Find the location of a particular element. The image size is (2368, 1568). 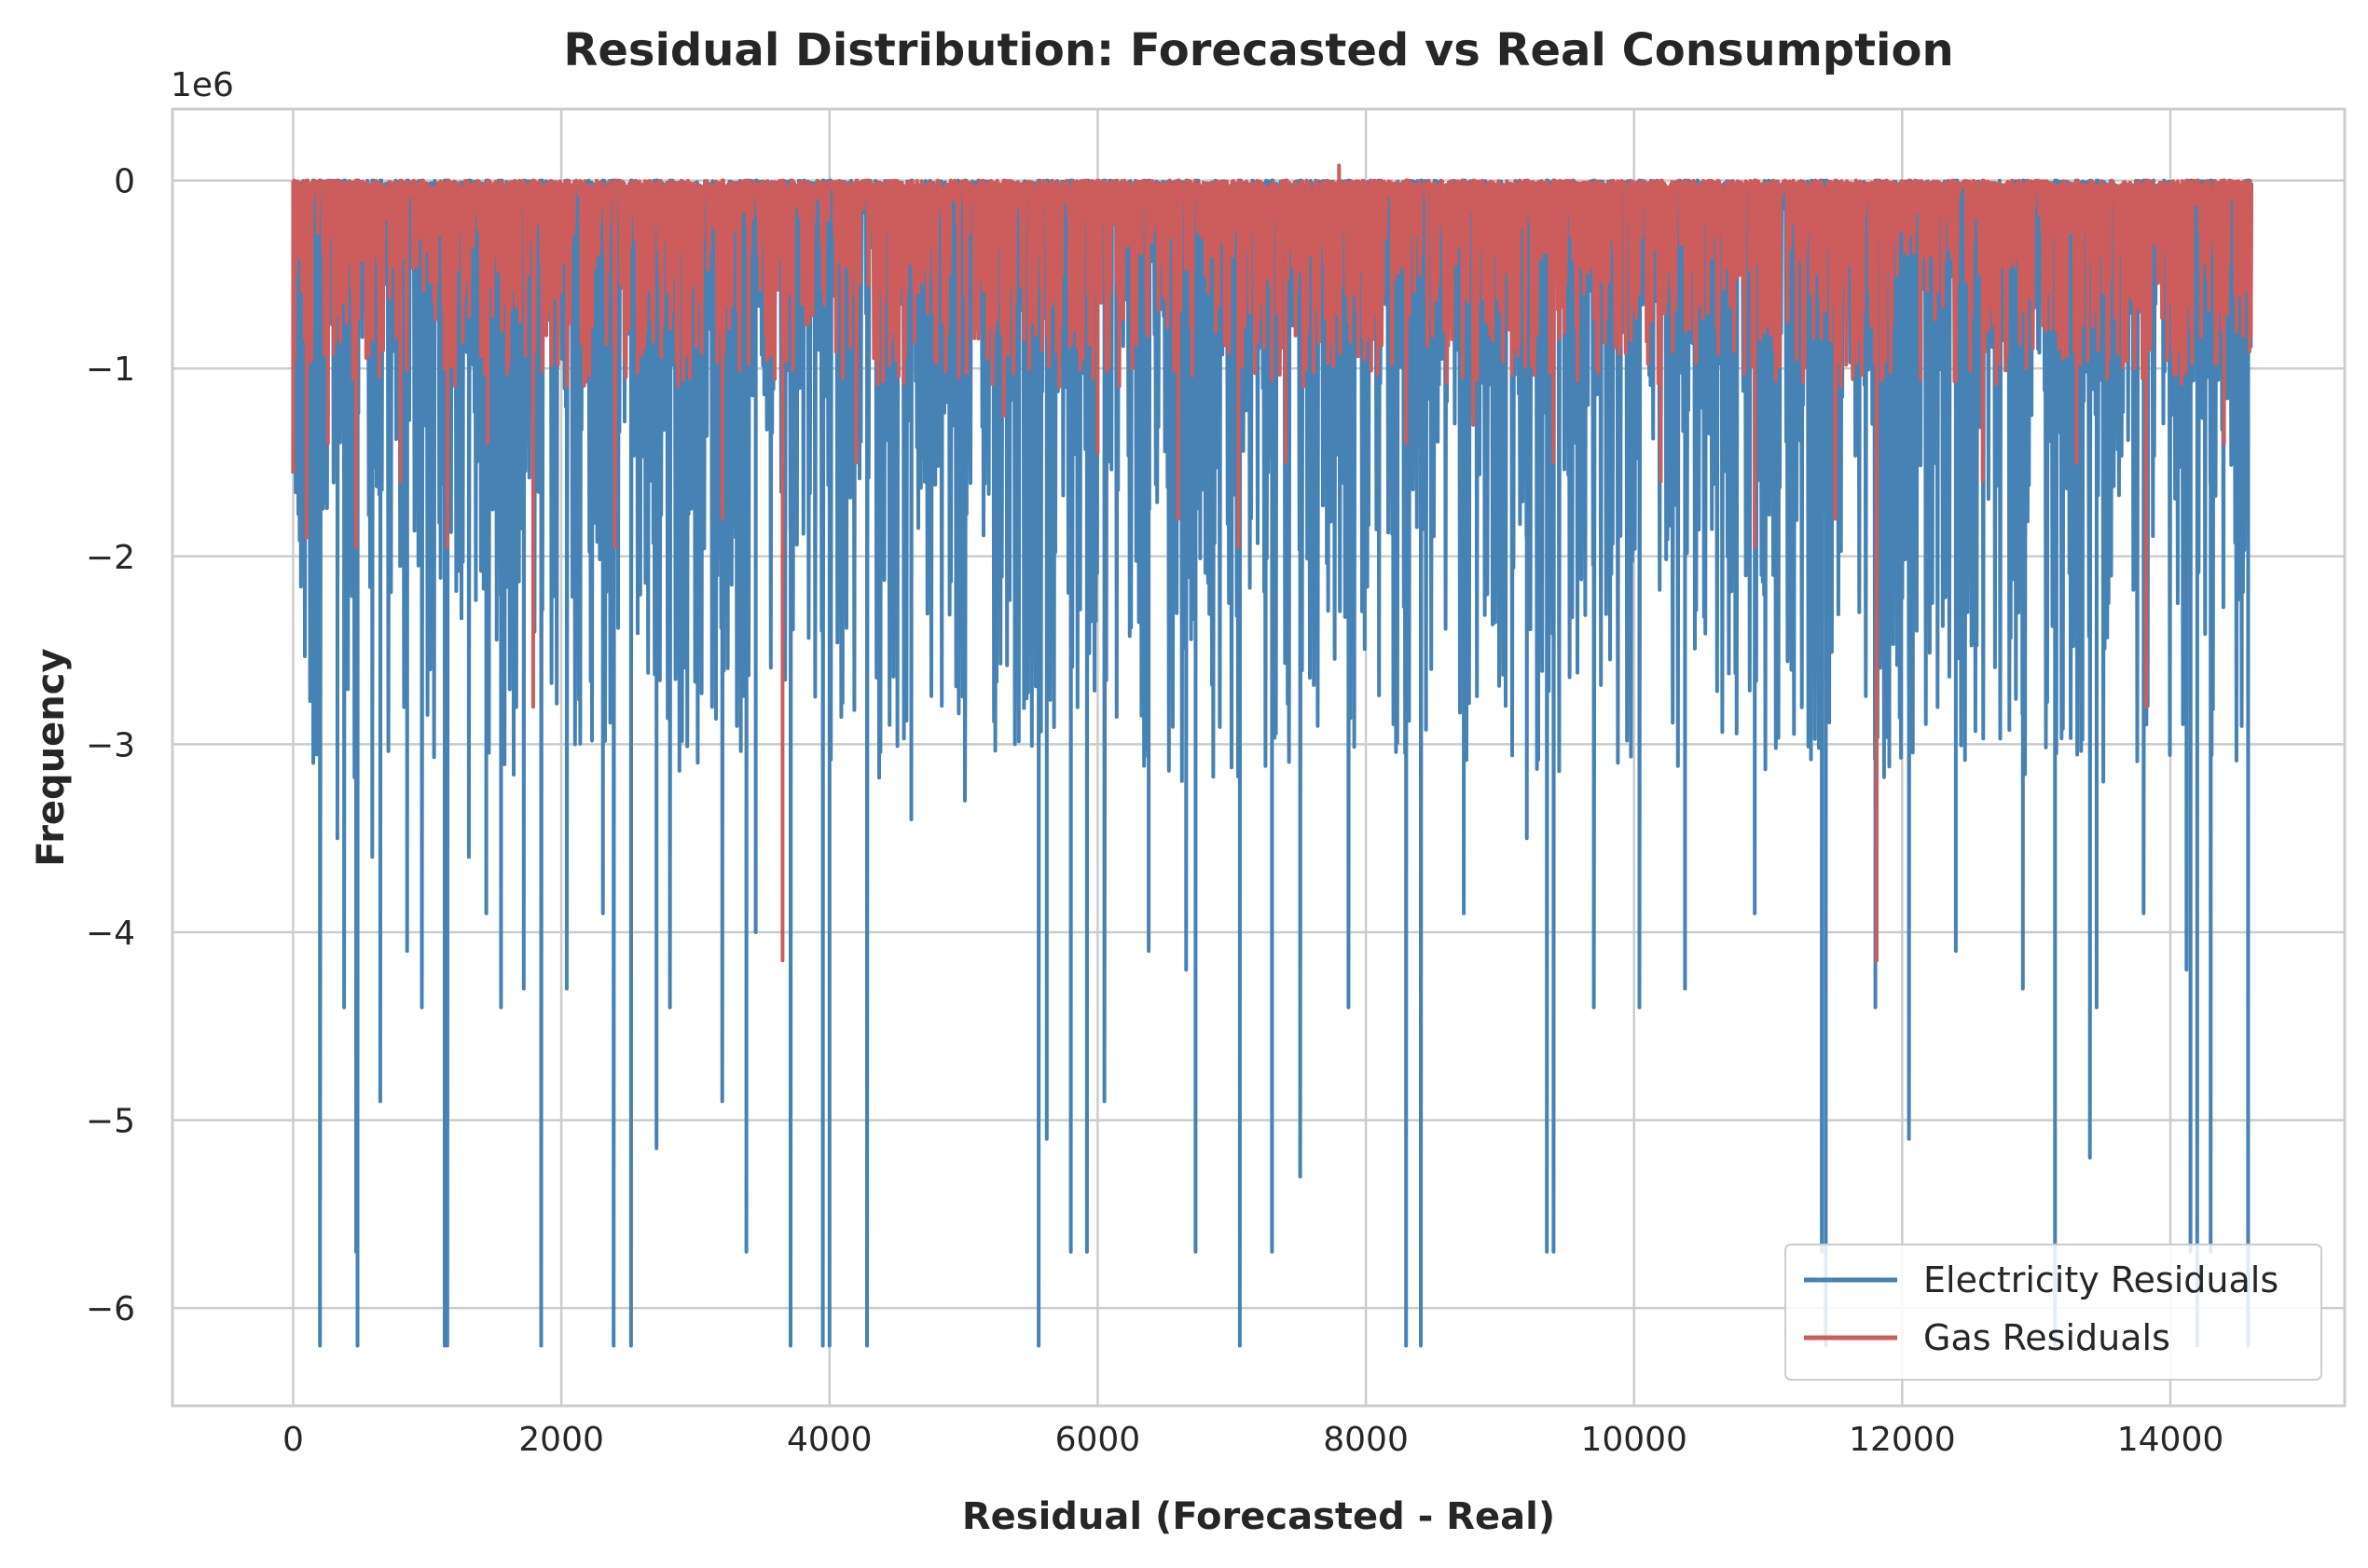

legend-label-electricity: Electricity Residuals is located at coordinates (2101, 1279).